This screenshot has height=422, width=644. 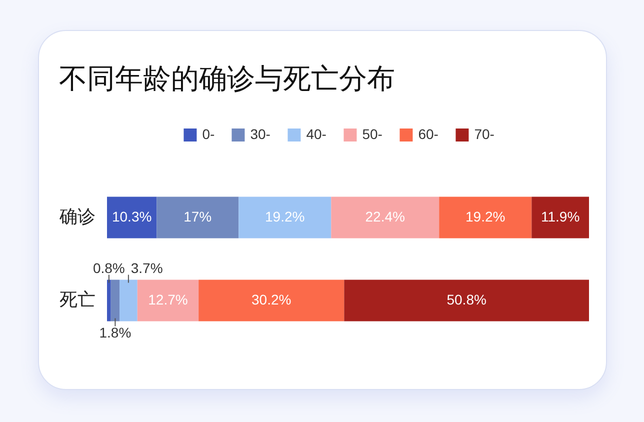 I want to click on legend-label: 40-, so click(x=316, y=134).